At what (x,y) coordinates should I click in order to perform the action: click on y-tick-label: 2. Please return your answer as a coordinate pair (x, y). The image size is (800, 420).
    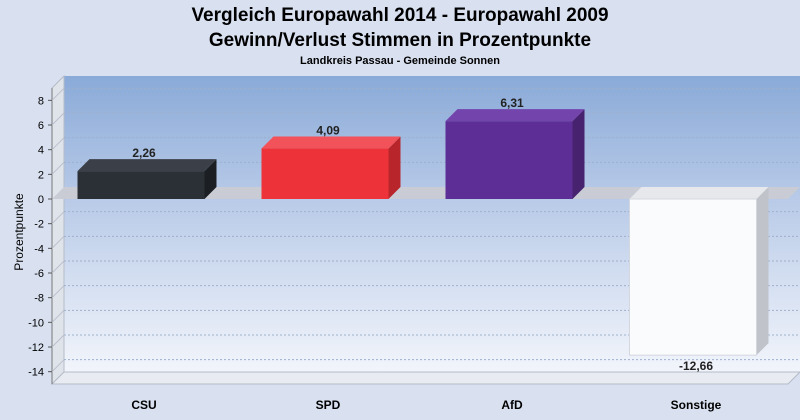
    Looking at the image, I should click on (41, 175).